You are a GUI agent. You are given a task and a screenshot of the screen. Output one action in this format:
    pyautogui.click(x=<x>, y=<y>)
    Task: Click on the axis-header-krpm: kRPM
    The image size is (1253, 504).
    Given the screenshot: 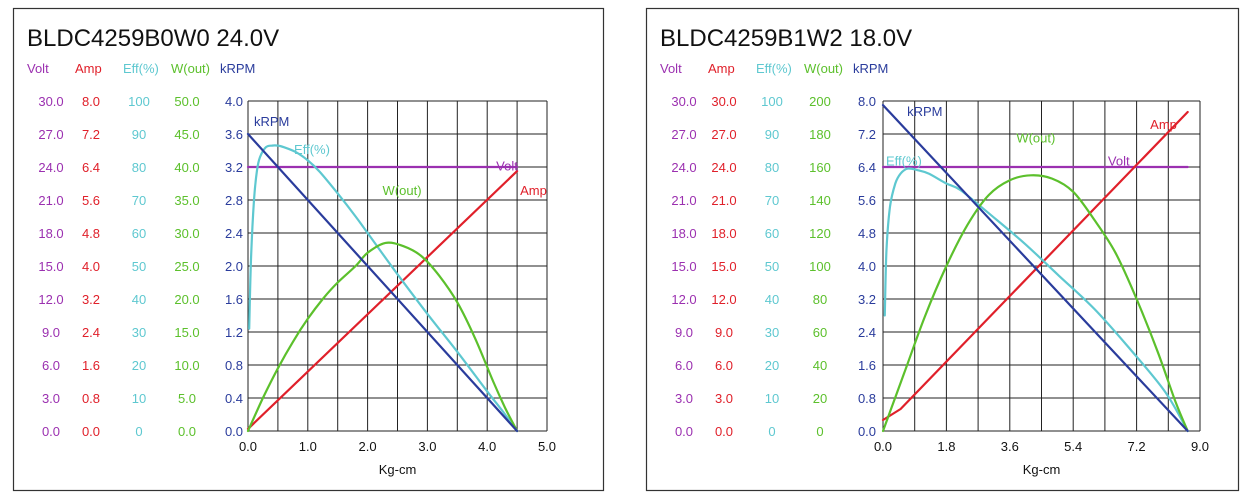 What is the action you would take?
    pyautogui.click(x=870, y=68)
    